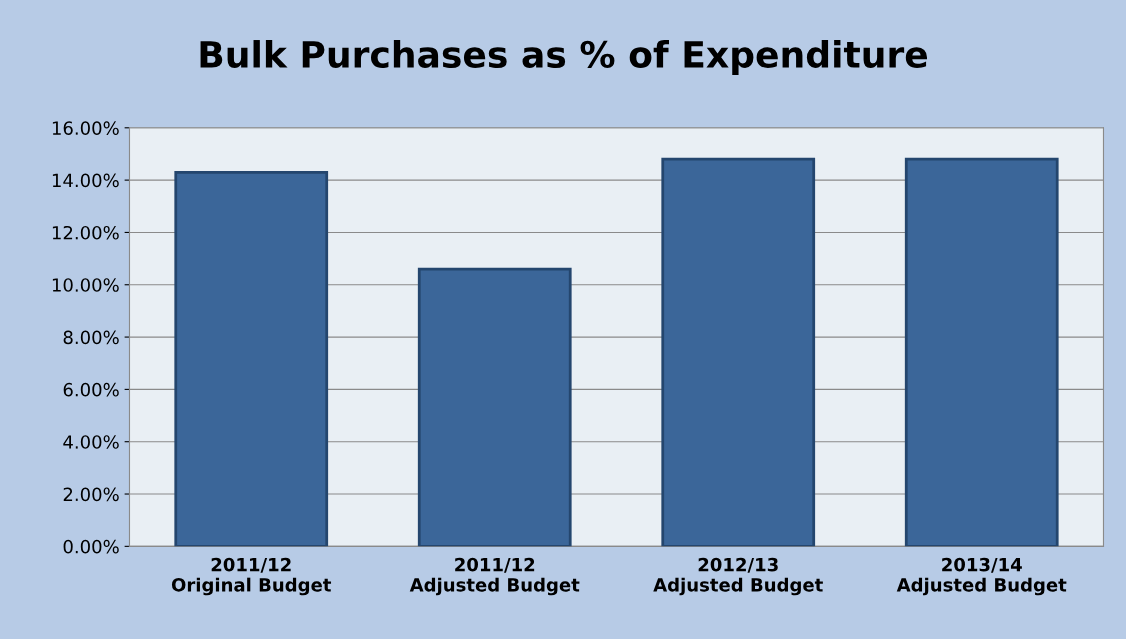 This screenshot has height=639, width=1126. I want to click on y-tick-label: 14.00%, so click(85, 180).